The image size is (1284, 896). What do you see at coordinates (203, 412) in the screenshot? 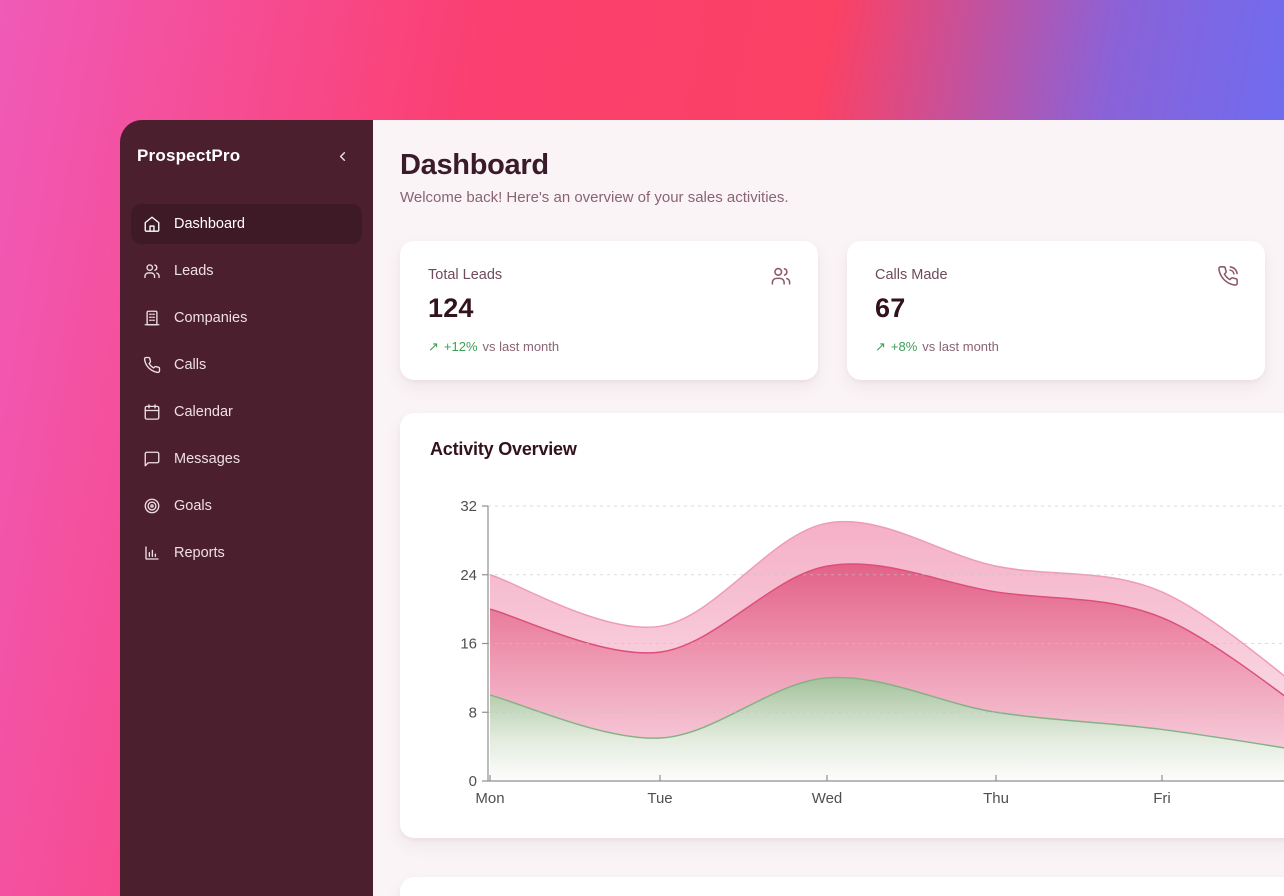
I see `sidebar-item-label: Calendar` at bounding box center [203, 412].